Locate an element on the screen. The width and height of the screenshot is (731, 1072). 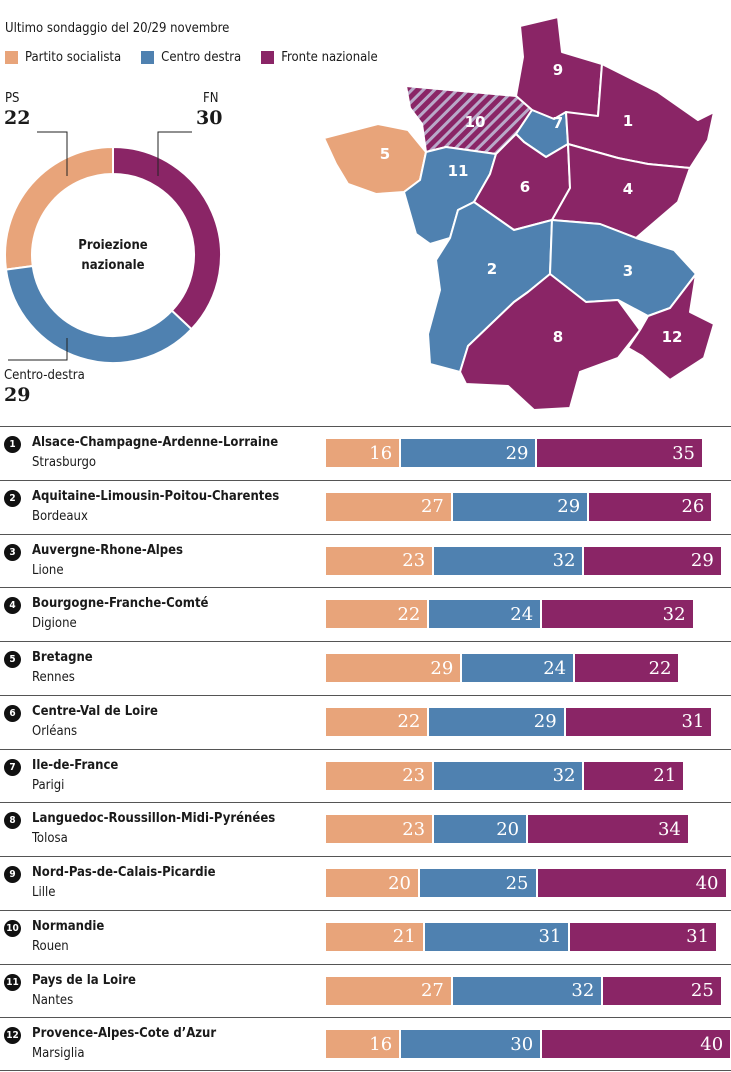
donut-fn-leader is located at coordinates (174, 153).